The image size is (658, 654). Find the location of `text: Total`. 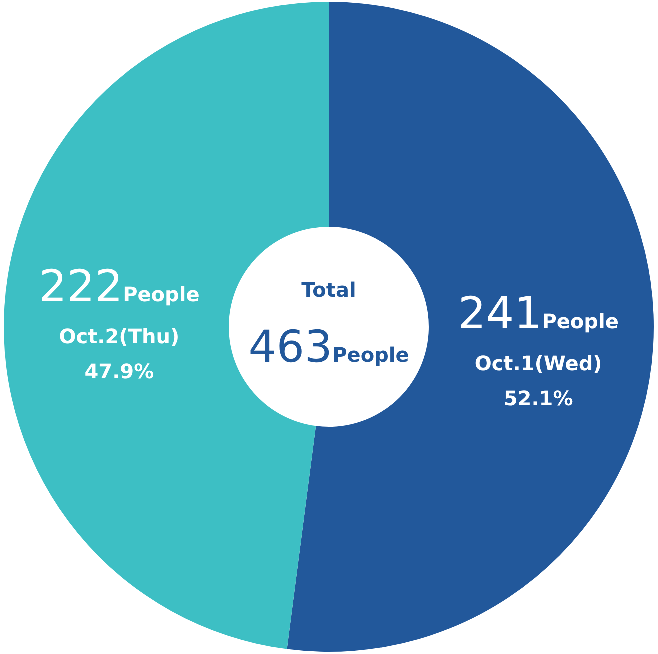

text: Total is located at coordinates (329, 290).